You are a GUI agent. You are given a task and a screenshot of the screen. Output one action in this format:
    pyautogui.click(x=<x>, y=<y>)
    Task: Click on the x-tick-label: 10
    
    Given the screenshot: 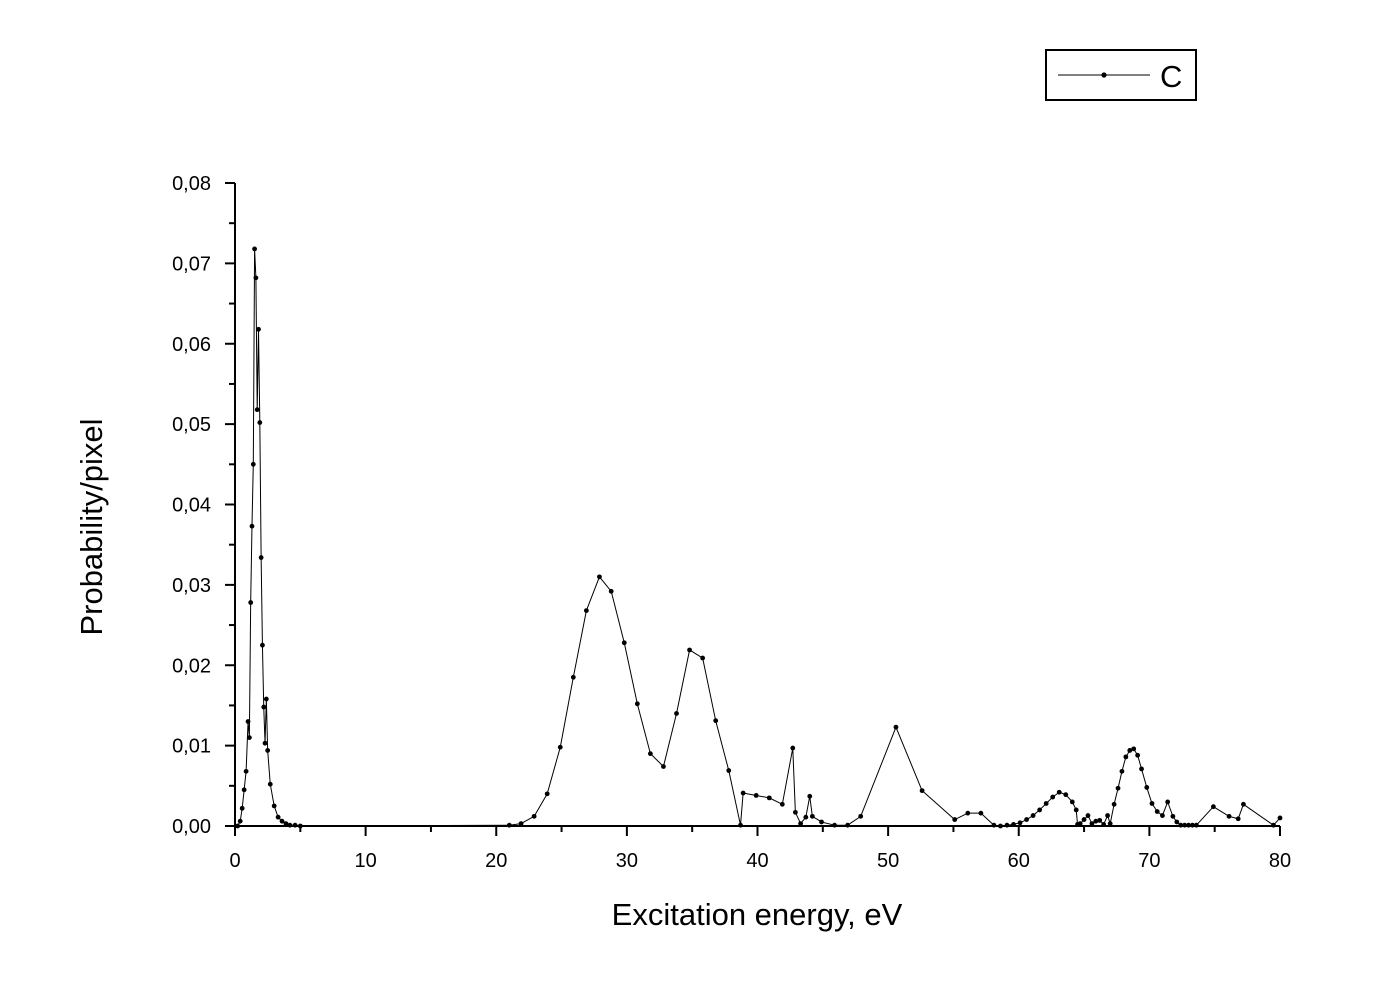 What is the action you would take?
    pyautogui.click(x=366, y=861)
    